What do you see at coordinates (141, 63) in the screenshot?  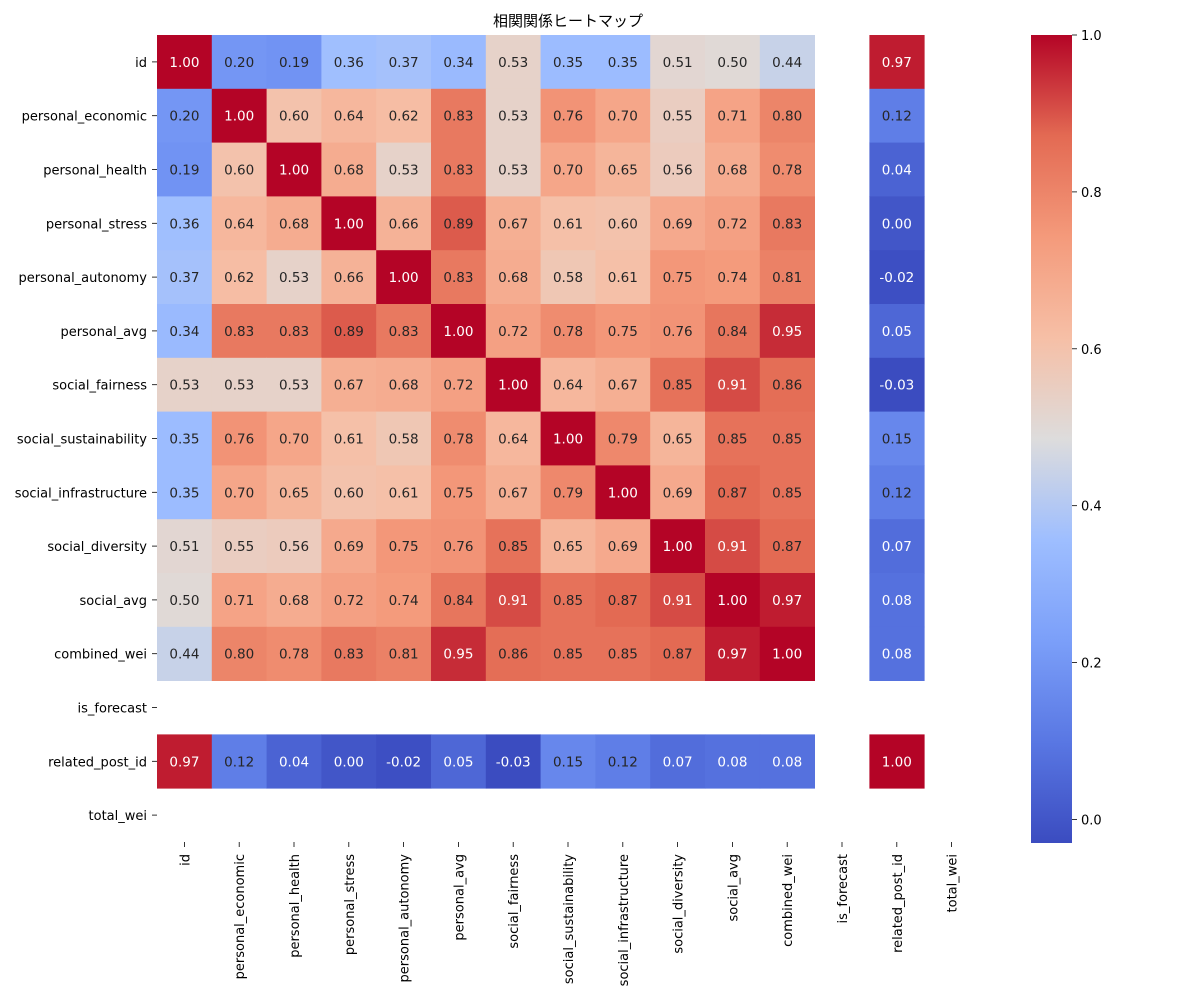 I see `y-tick-label: id` at bounding box center [141, 63].